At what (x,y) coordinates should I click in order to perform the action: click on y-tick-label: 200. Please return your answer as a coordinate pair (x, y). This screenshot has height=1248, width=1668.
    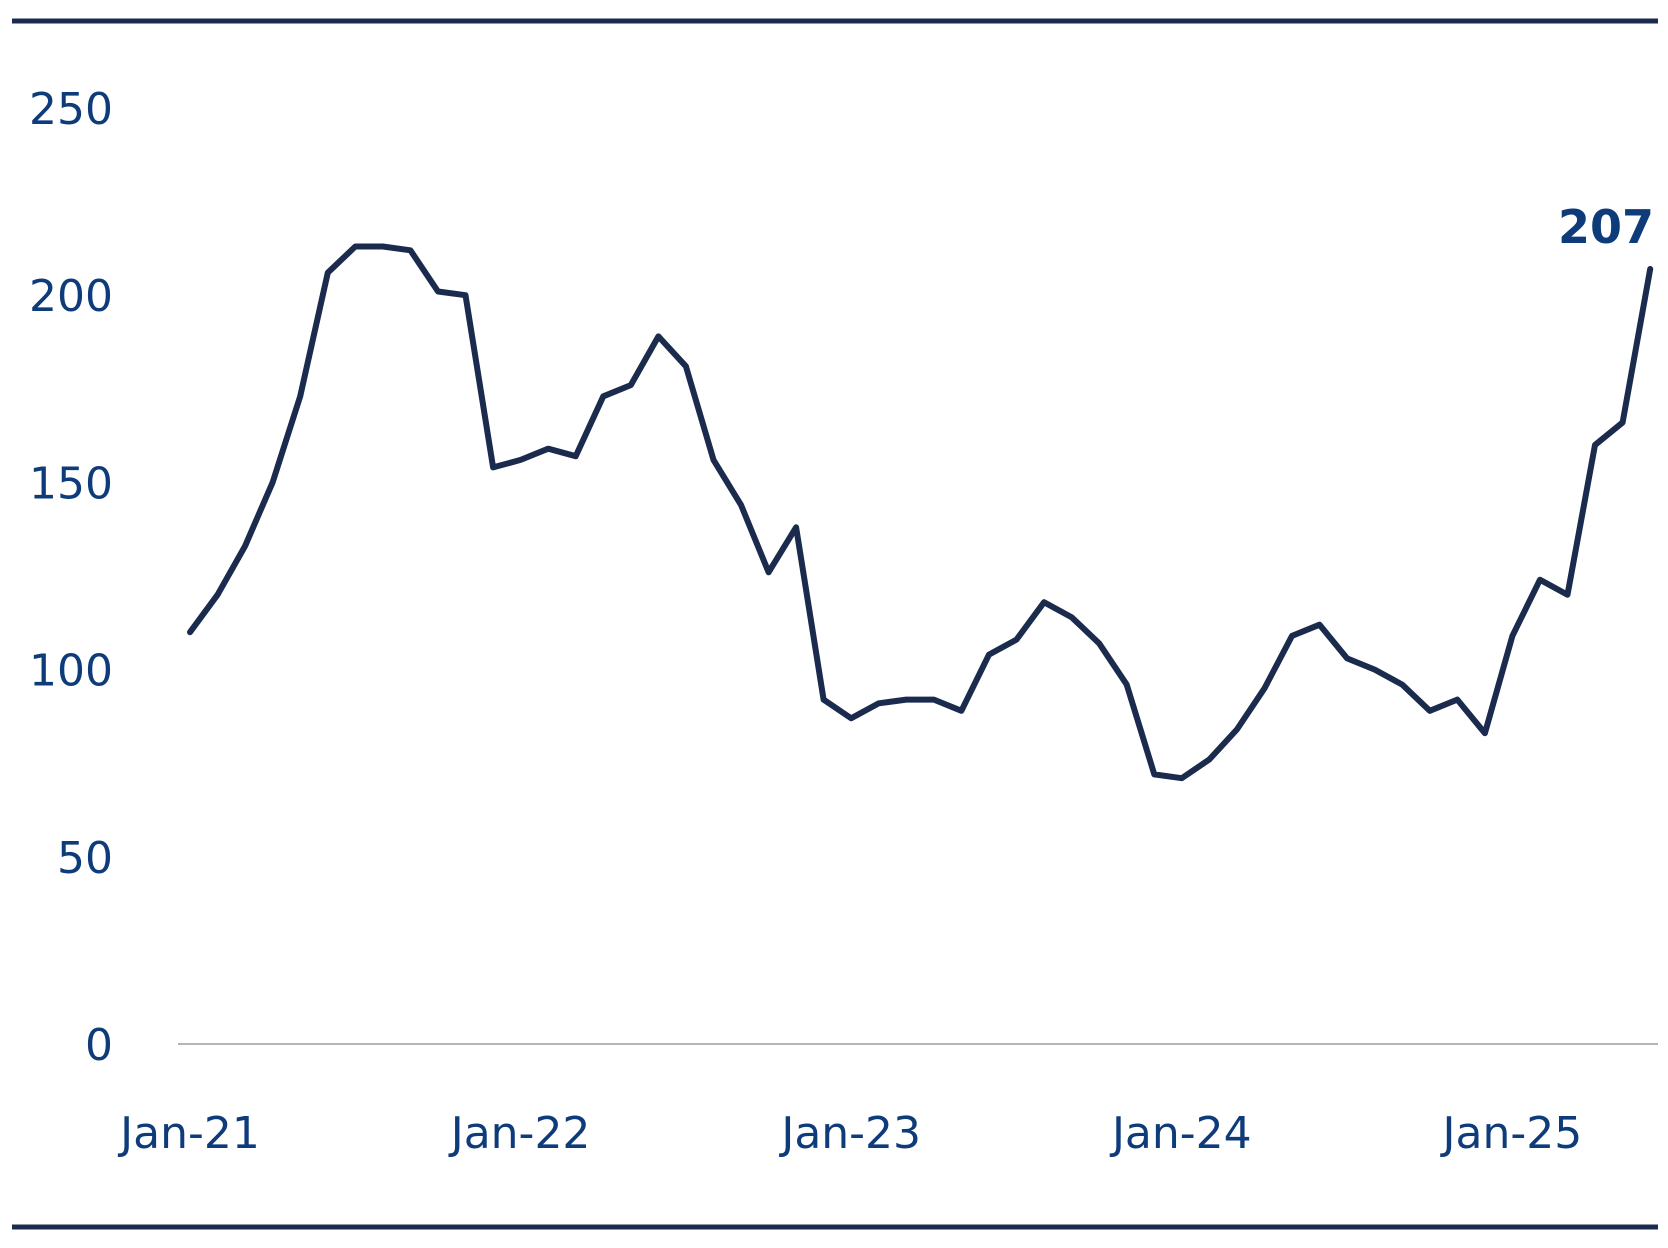
    Looking at the image, I should click on (71, 296).